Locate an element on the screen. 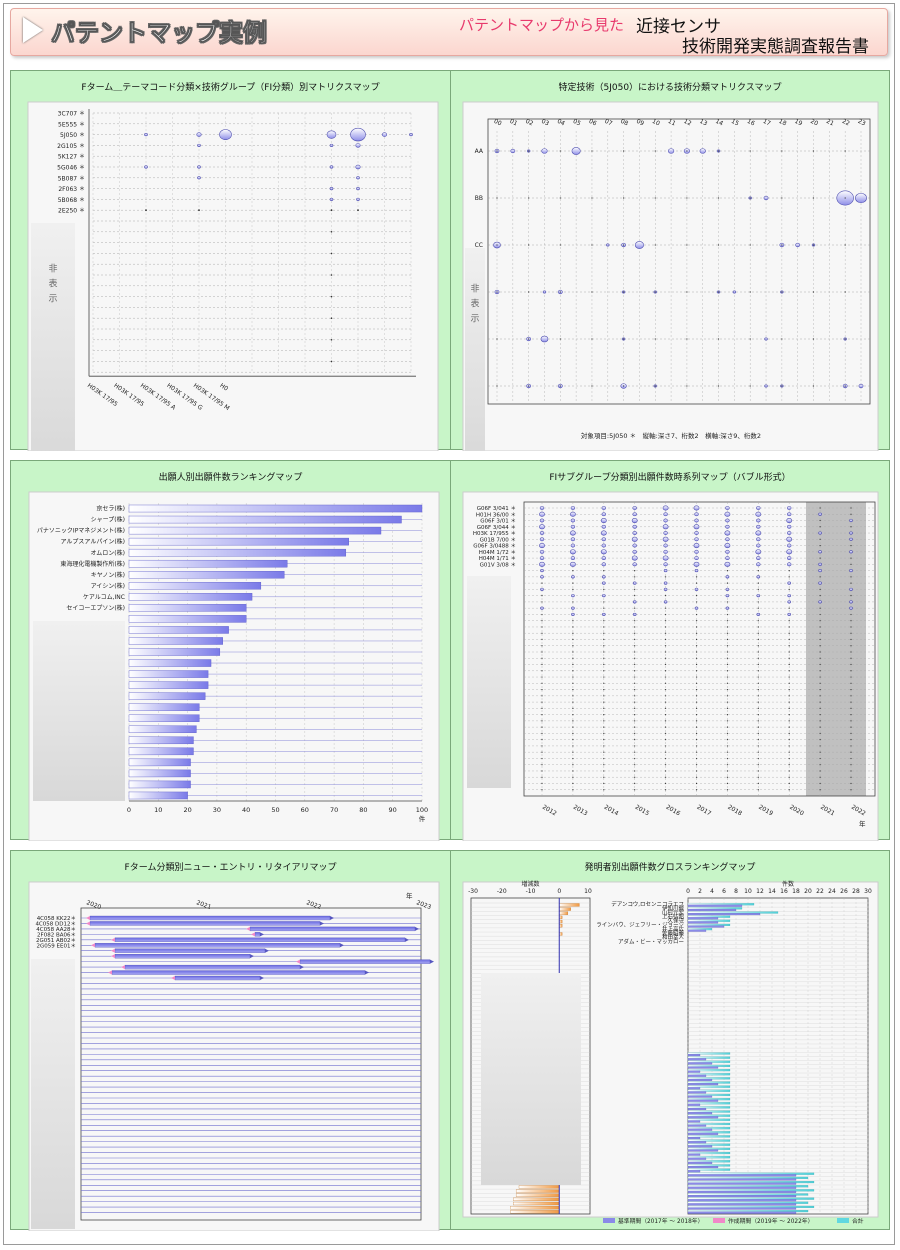 The width and height of the screenshot is (900, 1250). tick-label: 22 is located at coordinates (820, 891).